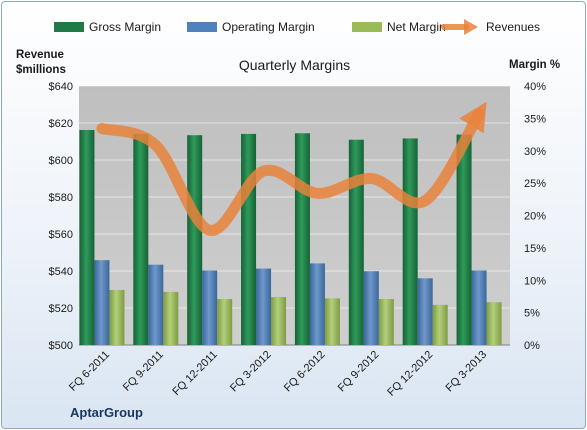  I want to click on y-right-tick-0: 0%, so click(532, 346).